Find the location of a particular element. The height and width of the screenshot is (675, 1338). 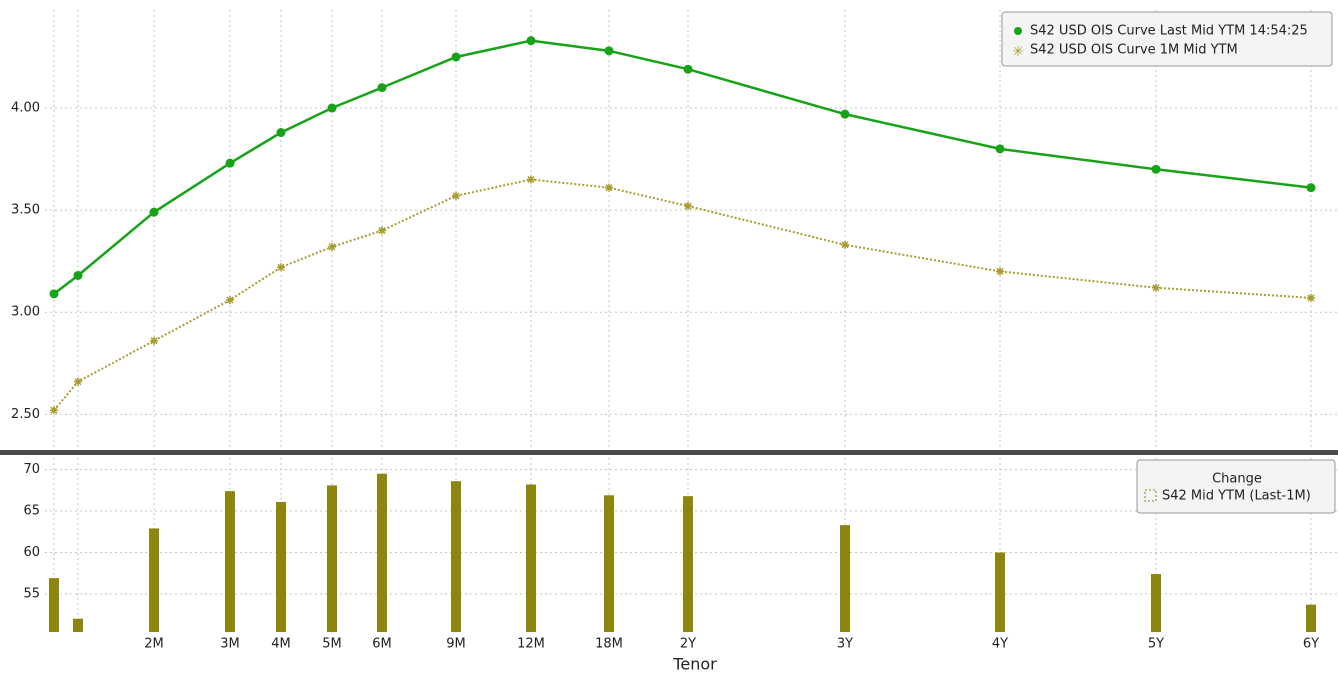

x-tick-label: 3M is located at coordinates (230, 644).